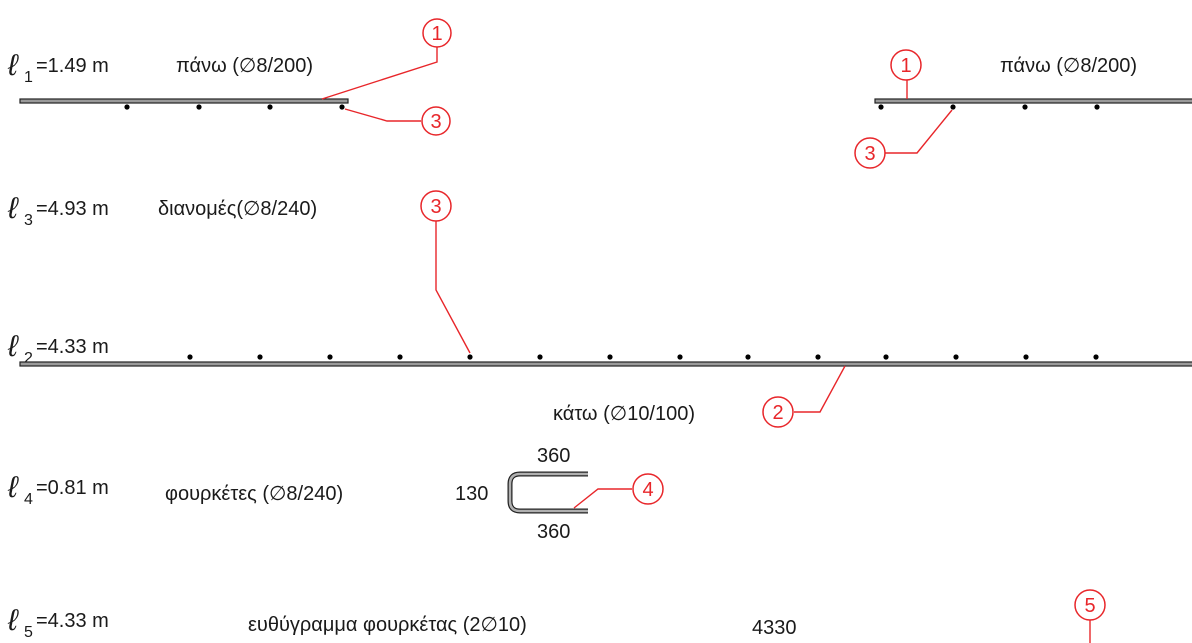 This screenshot has height=643, width=1192. I want to click on length-subscript: 5, so click(28, 632).